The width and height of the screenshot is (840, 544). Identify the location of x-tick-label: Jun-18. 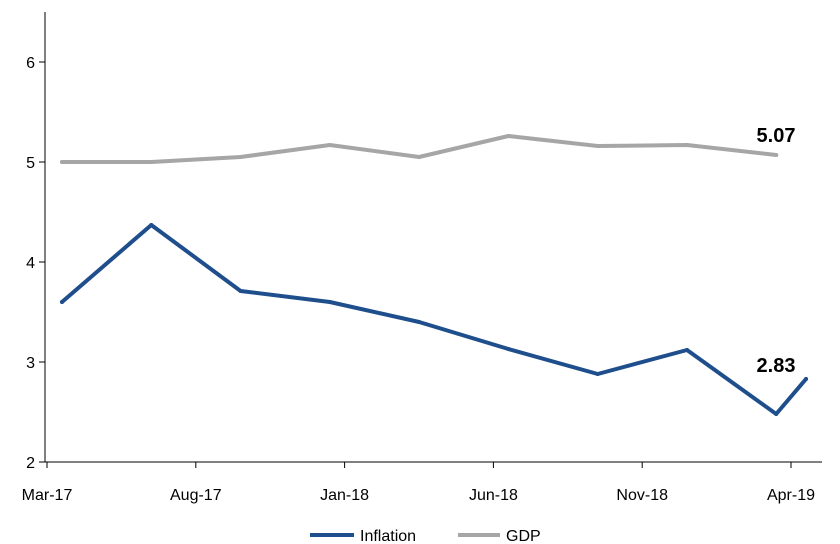
(493, 495).